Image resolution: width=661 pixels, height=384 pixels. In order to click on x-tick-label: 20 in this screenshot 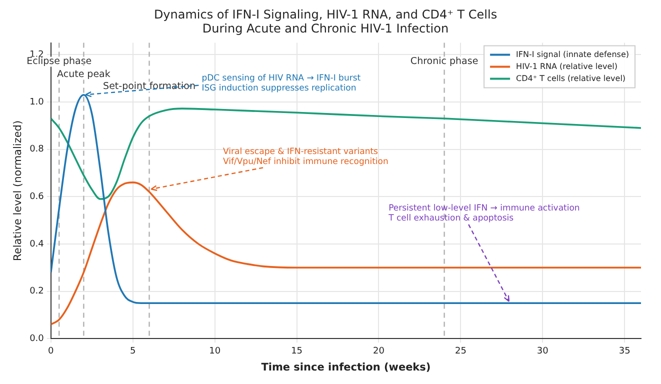, I will do `click(379, 351)`.